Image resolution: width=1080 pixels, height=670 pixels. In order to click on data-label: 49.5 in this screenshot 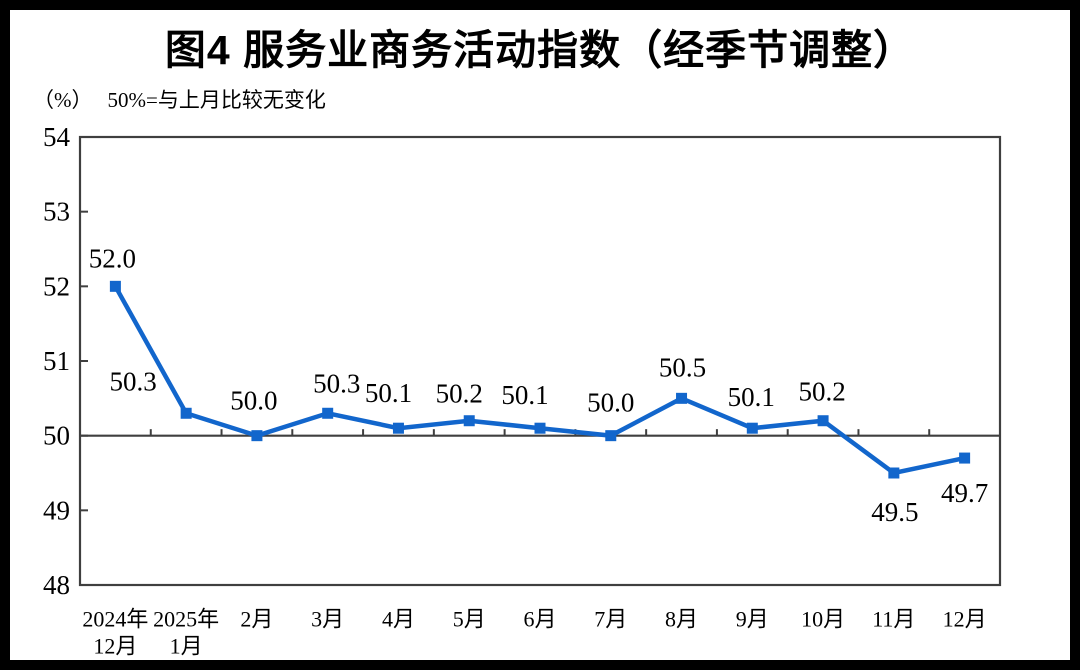, I will do `click(894, 512)`.